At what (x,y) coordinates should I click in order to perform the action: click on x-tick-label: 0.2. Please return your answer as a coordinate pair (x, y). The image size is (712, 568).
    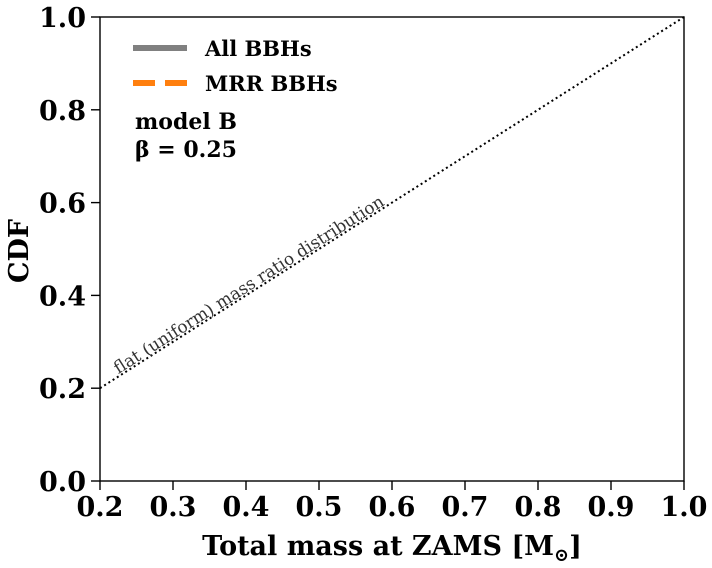
    Looking at the image, I should click on (100, 507).